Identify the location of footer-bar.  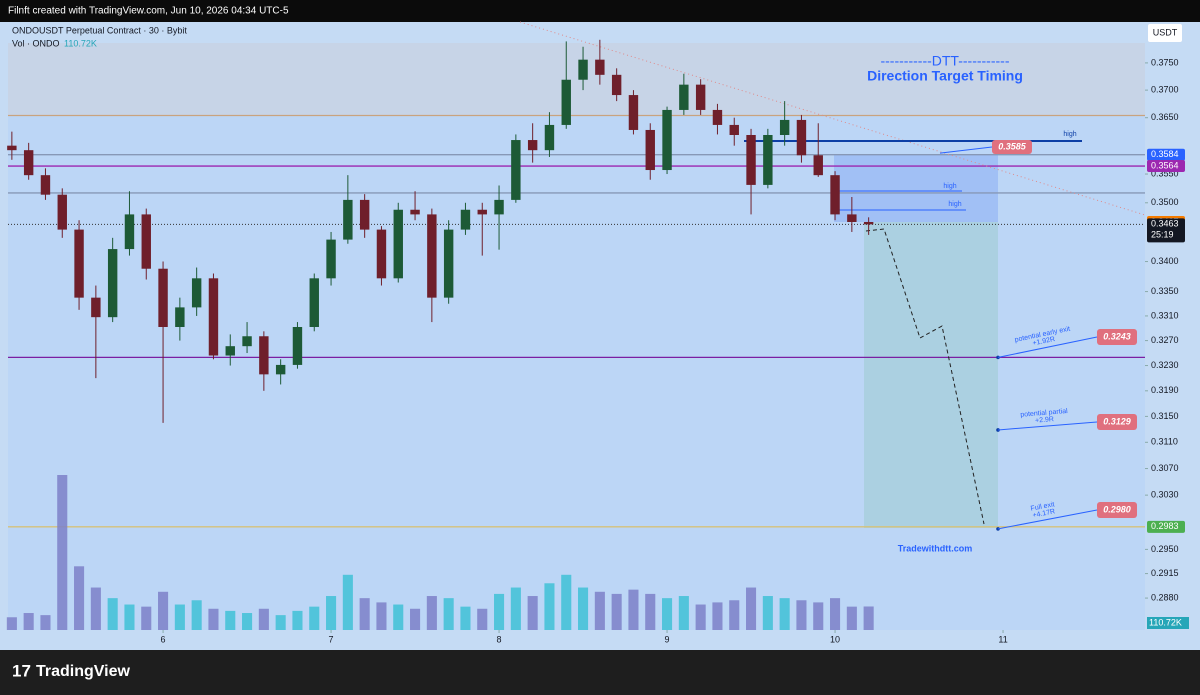
(600, 672).